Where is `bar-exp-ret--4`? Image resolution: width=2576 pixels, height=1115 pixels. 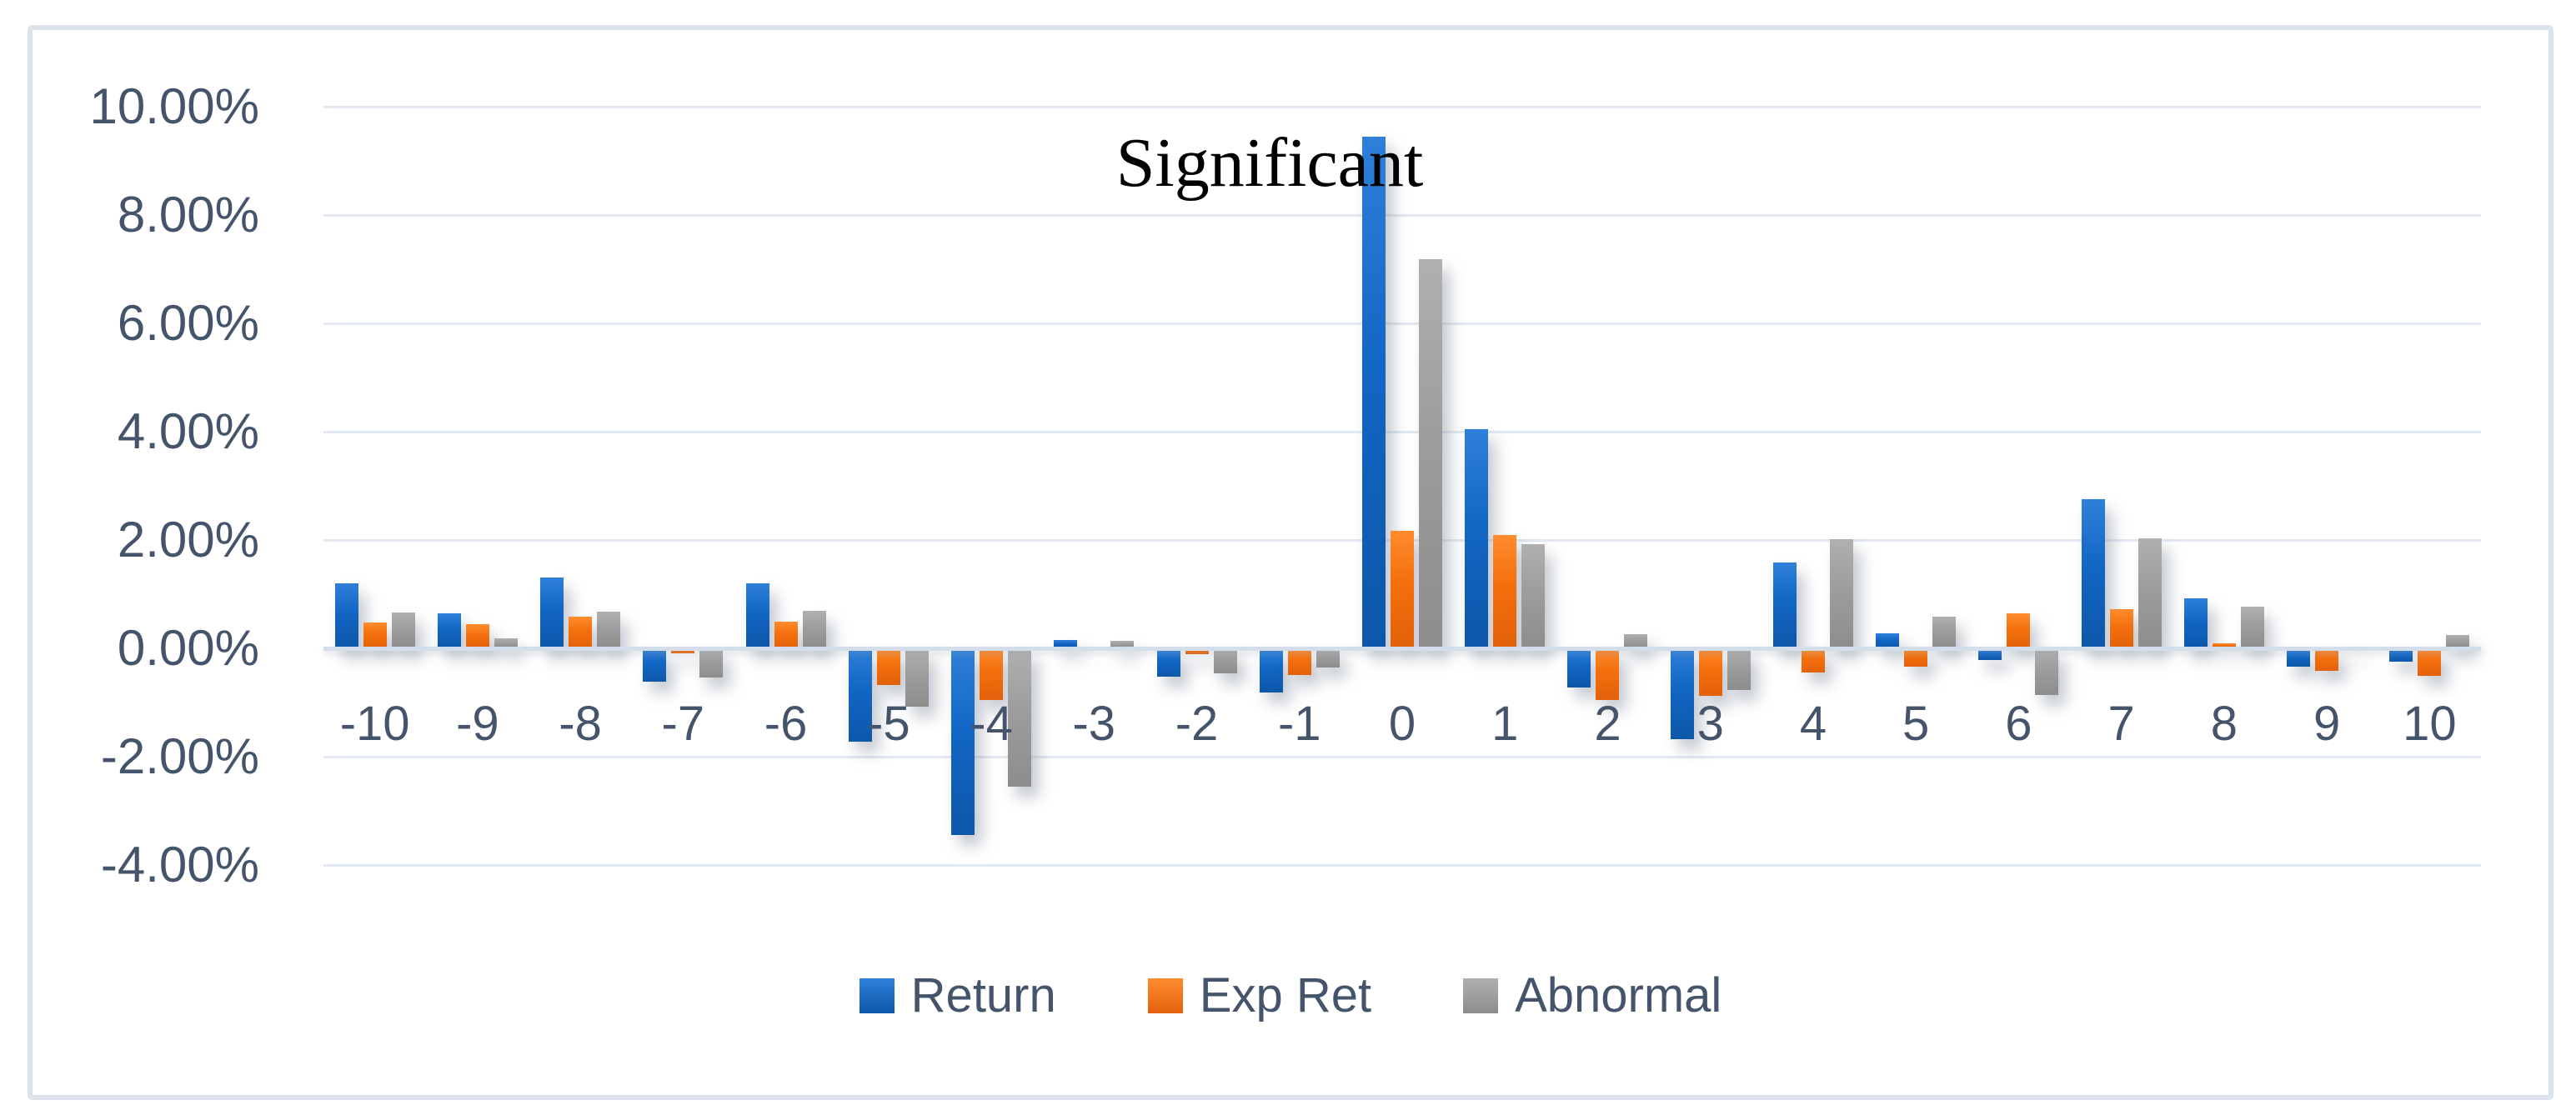 bar-exp-ret--4 is located at coordinates (992, 674).